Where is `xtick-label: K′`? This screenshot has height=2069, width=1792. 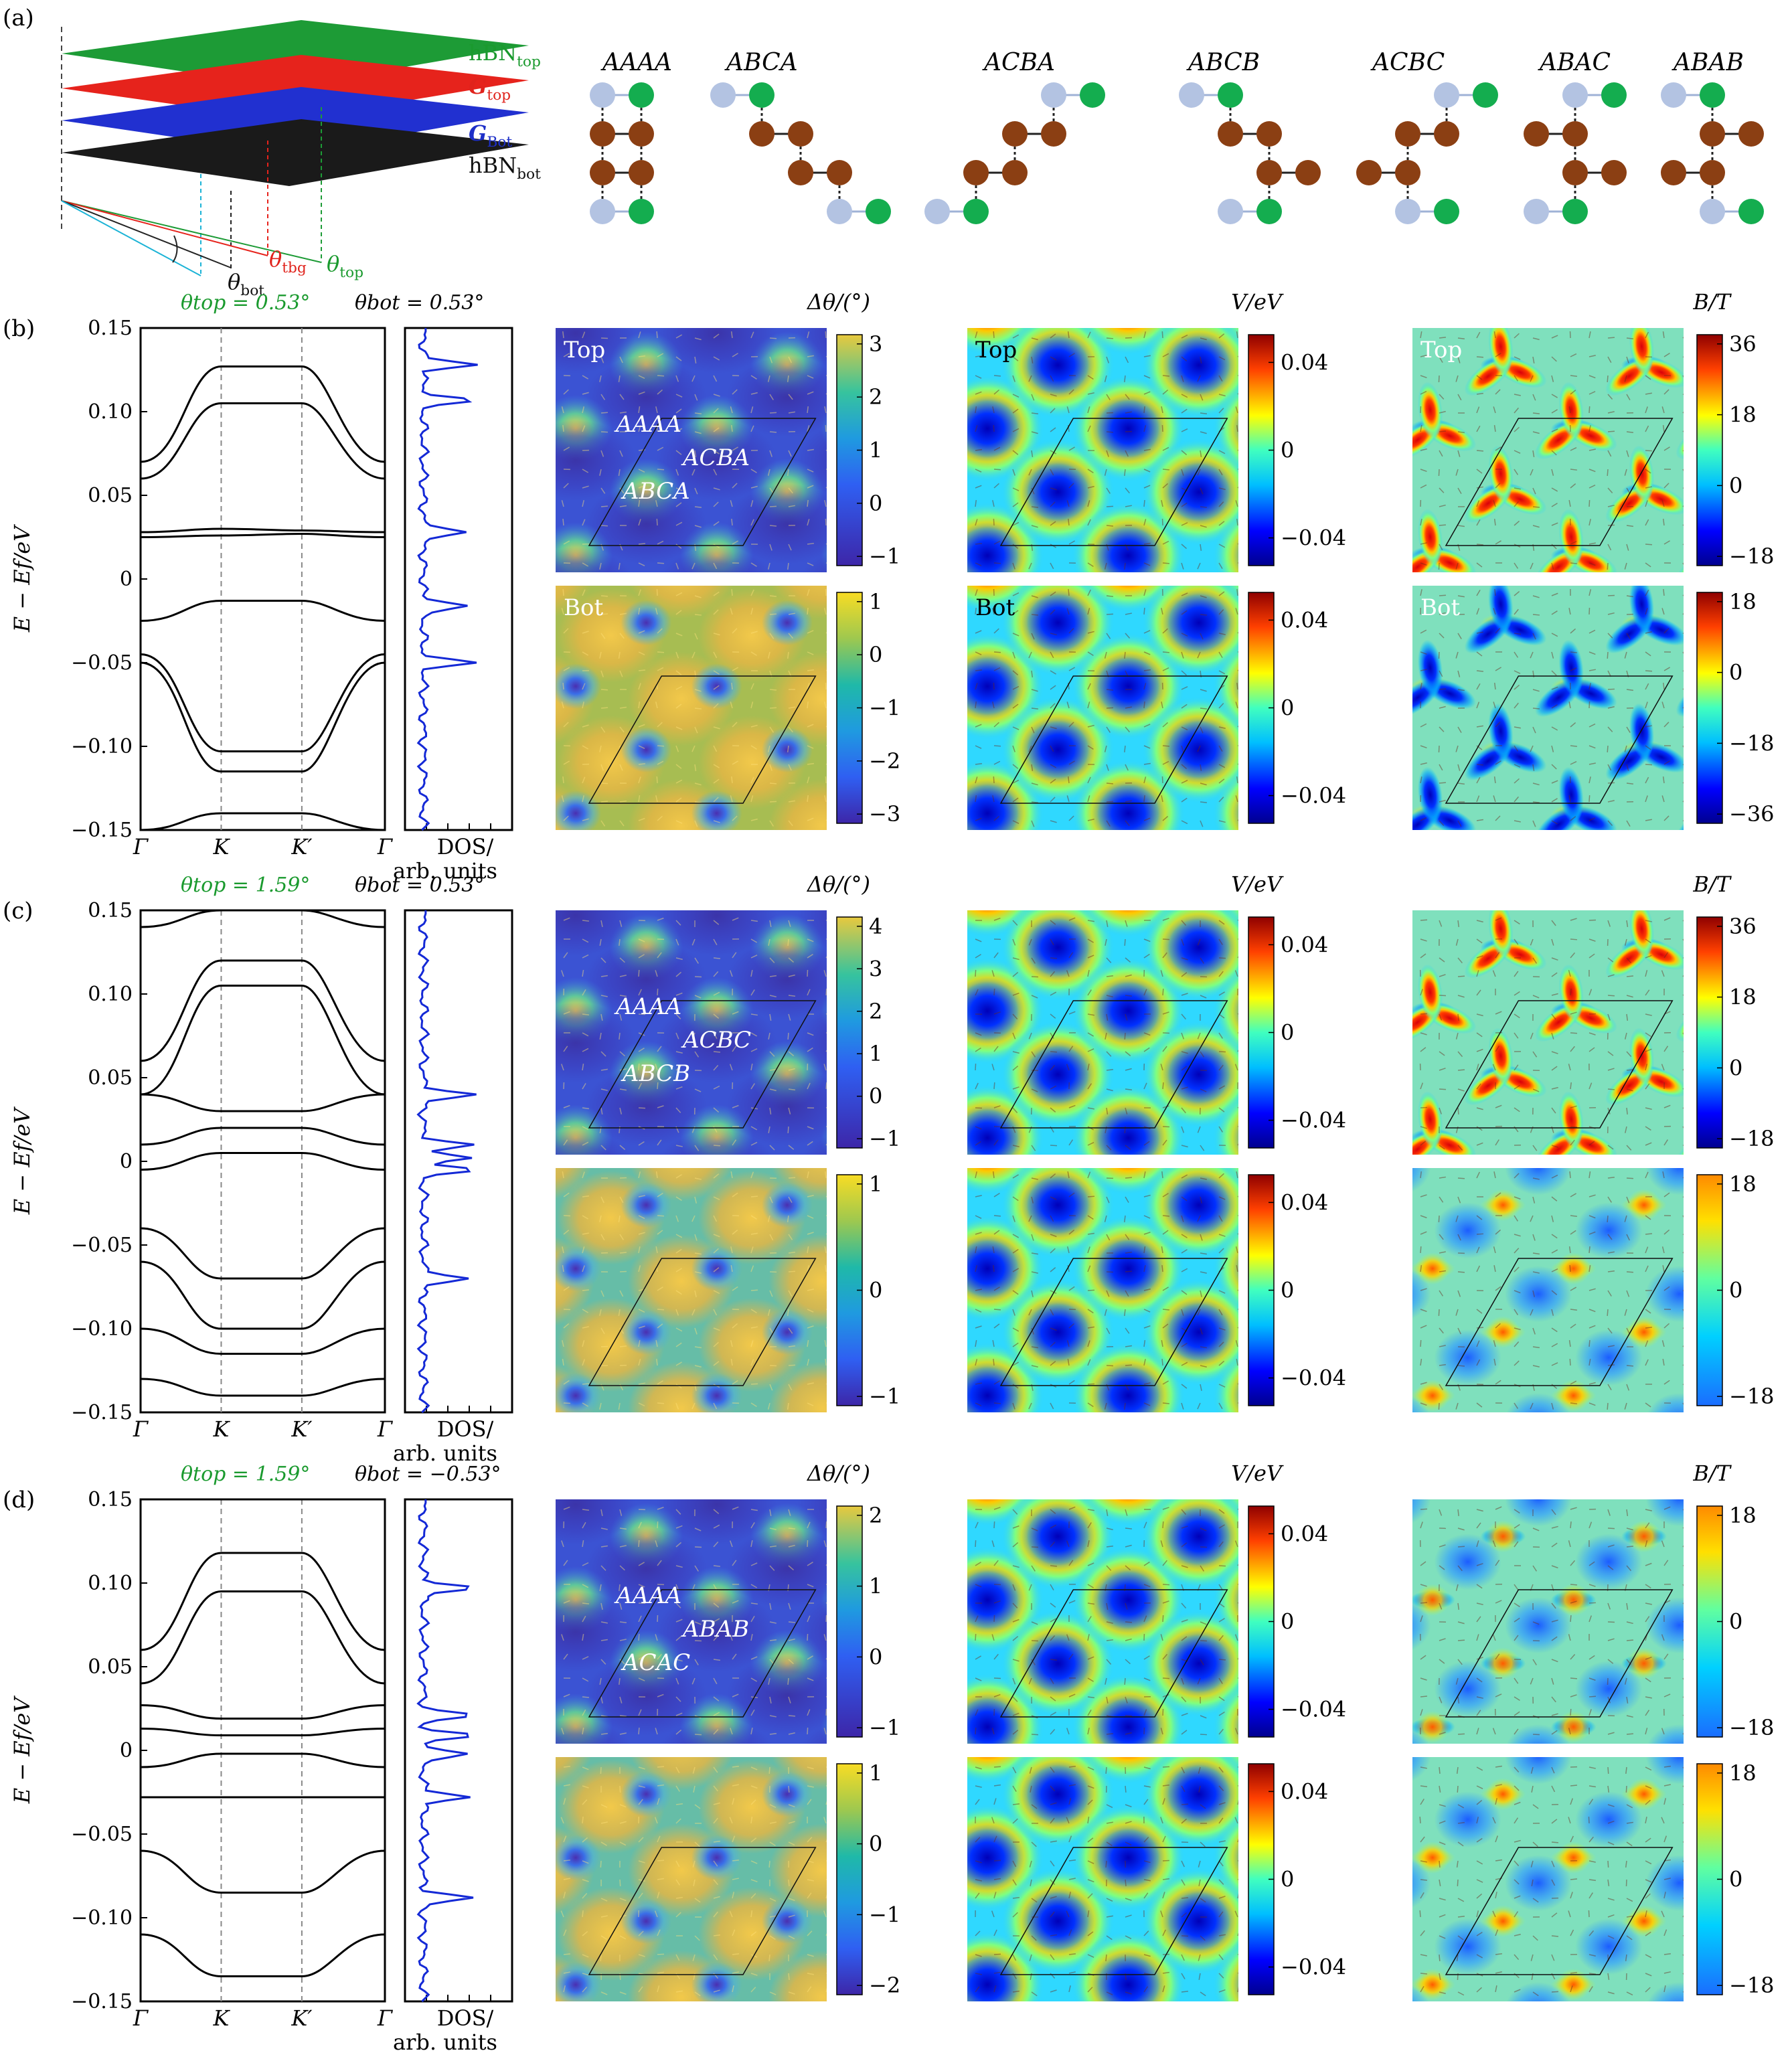 xtick-label: K′ is located at coordinates (302, 846).